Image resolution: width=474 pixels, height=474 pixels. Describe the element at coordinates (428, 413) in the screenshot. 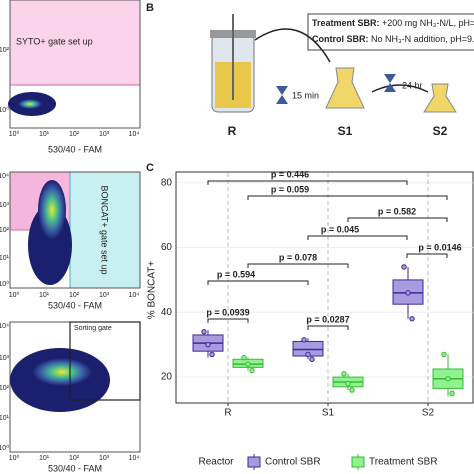

I see `x-tick-label: S2` at that location.